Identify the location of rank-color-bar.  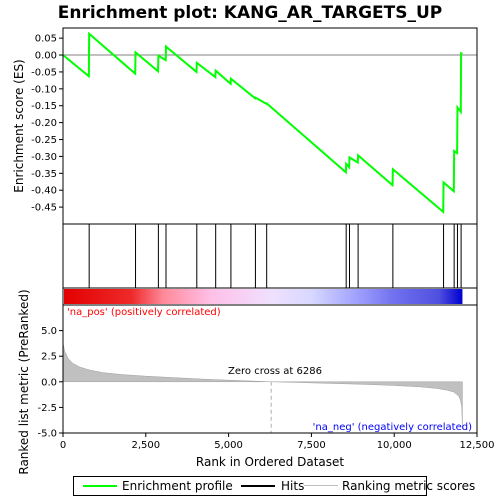
(270, 296).